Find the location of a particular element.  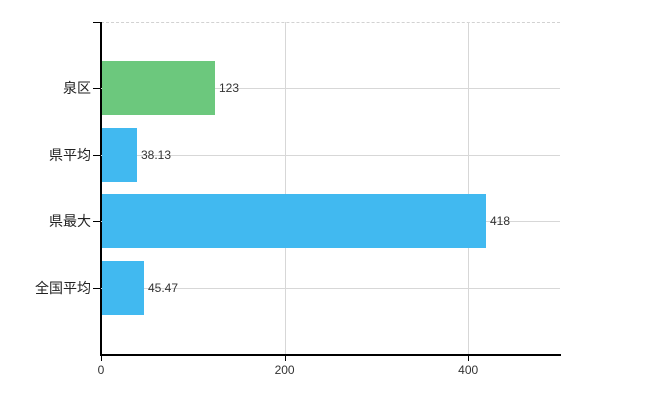

value-label: 38.13 is located at coordinates (156, 155).